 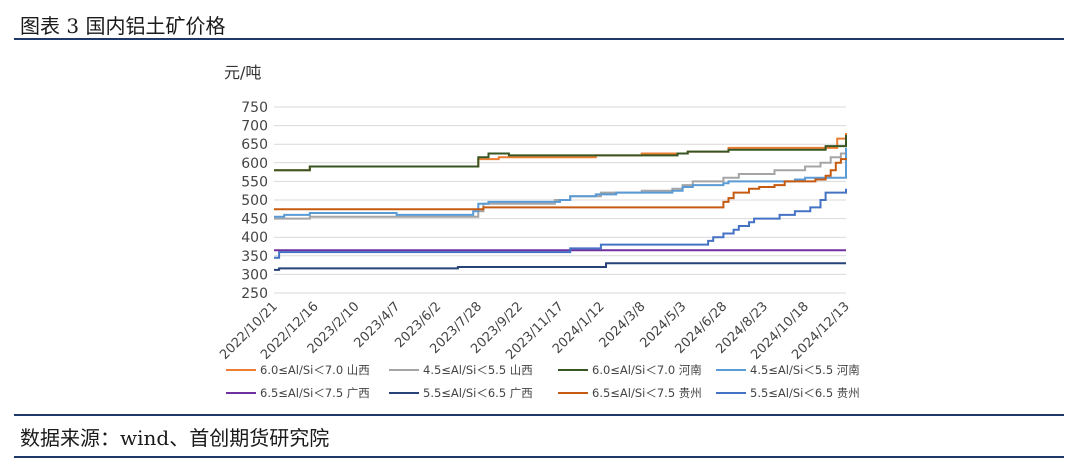 What do you see at coordinates (242, 72) in the screenshot?
I see `y-axis-label: 元/吨` at bounding box center [242, 72].